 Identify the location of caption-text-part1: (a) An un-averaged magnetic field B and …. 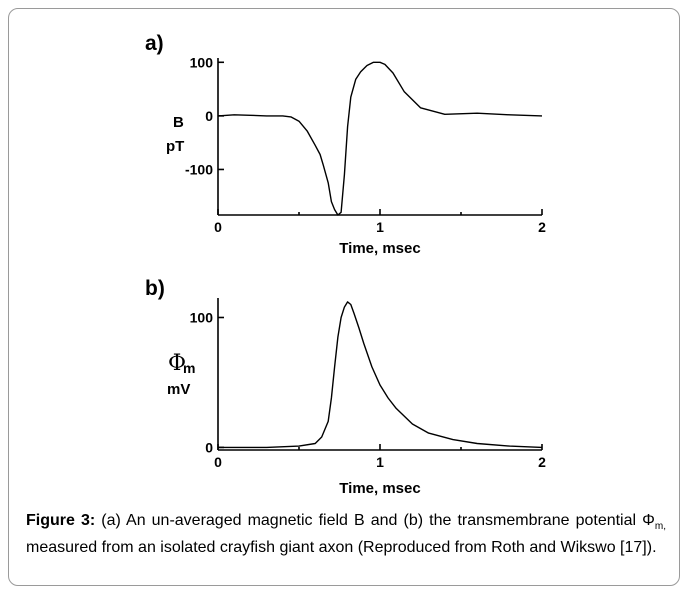
(375, 520).